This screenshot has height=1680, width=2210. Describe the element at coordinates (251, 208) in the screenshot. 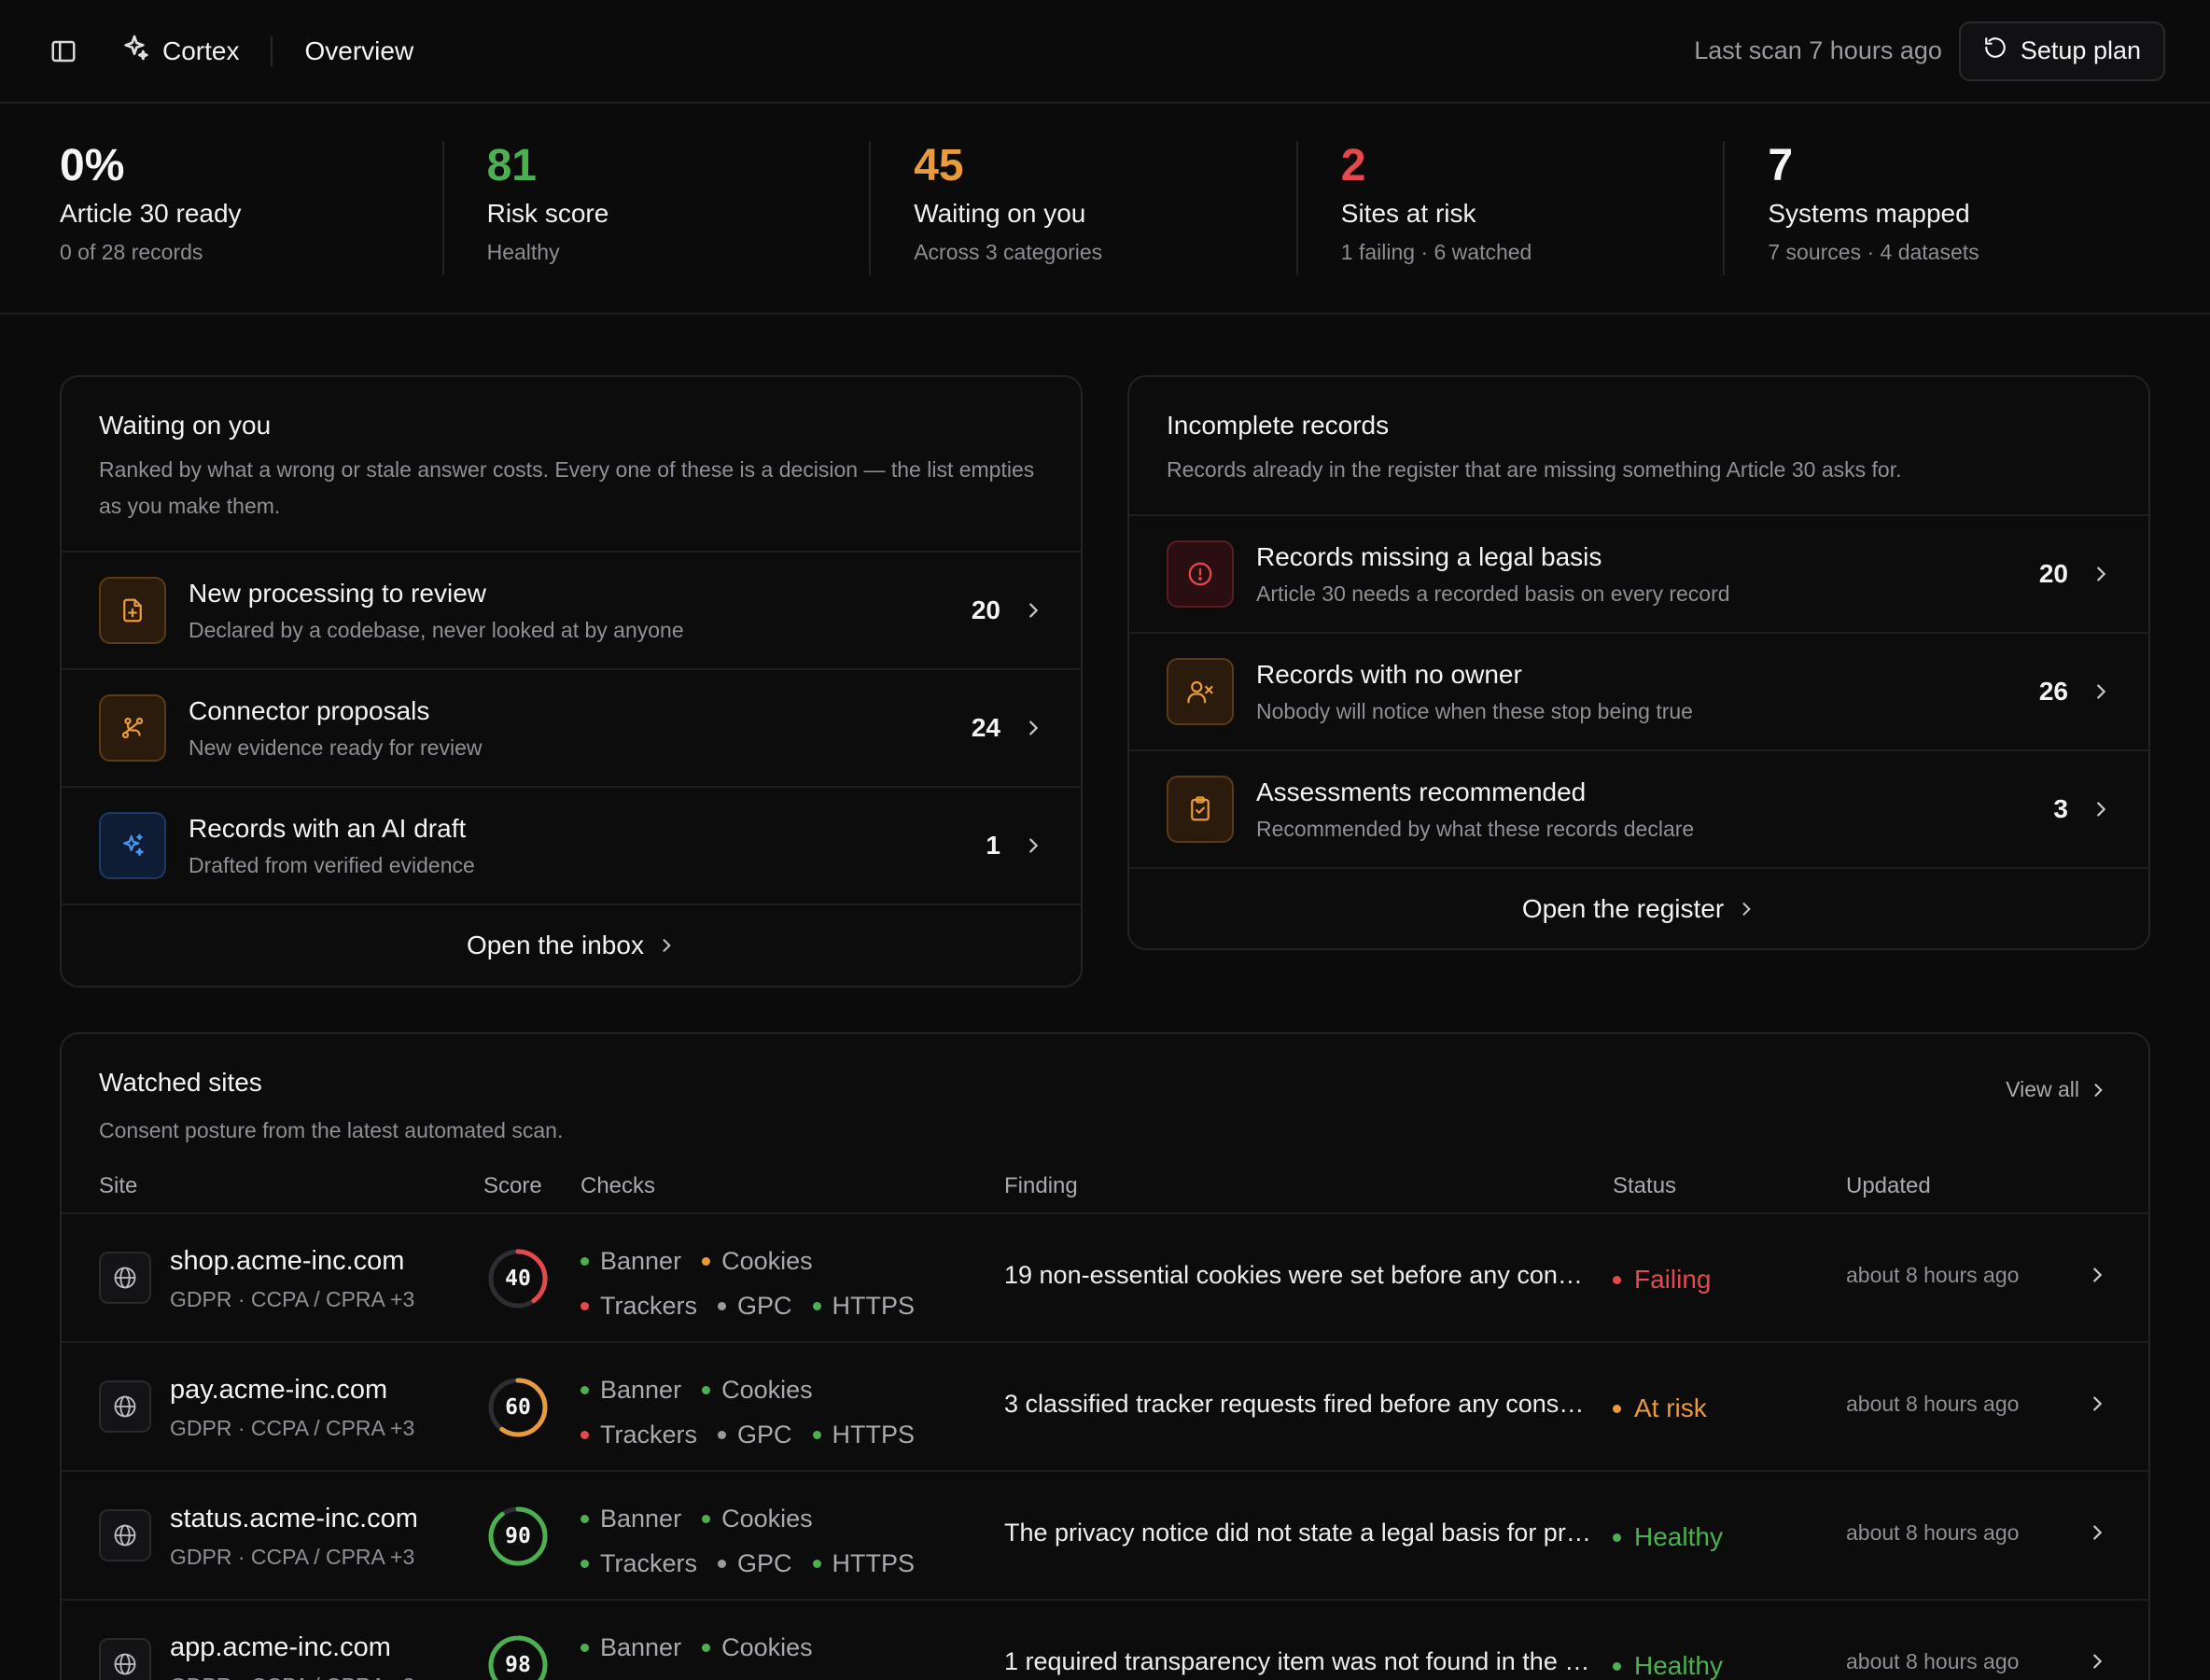

I see `stat-block: 0% Article 30 ready 0 of 28 records` at that location.